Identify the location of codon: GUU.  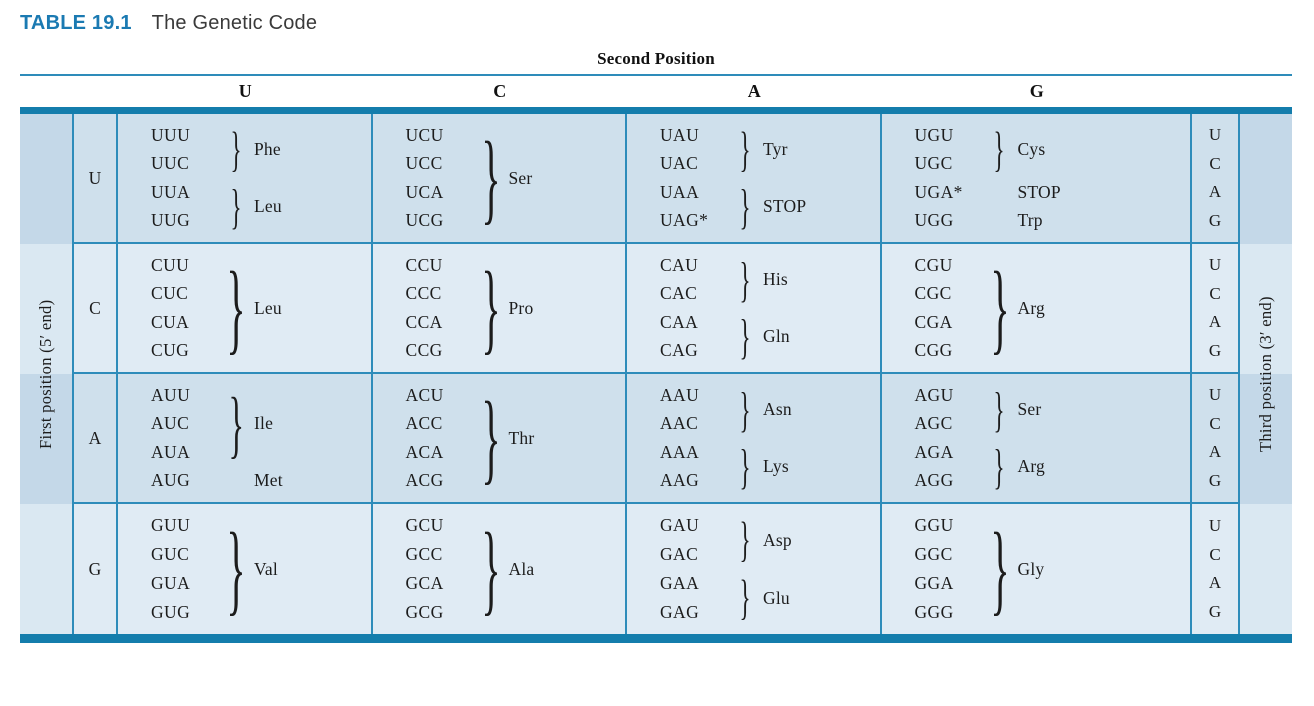
(171, 525).